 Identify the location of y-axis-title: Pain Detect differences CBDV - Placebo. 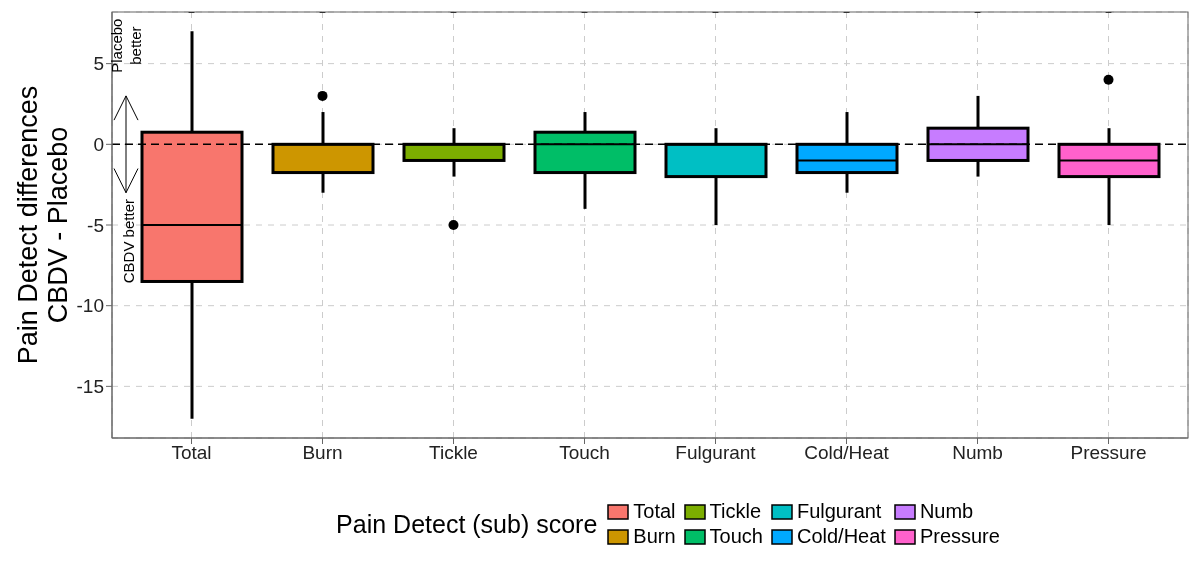
(43, 225).